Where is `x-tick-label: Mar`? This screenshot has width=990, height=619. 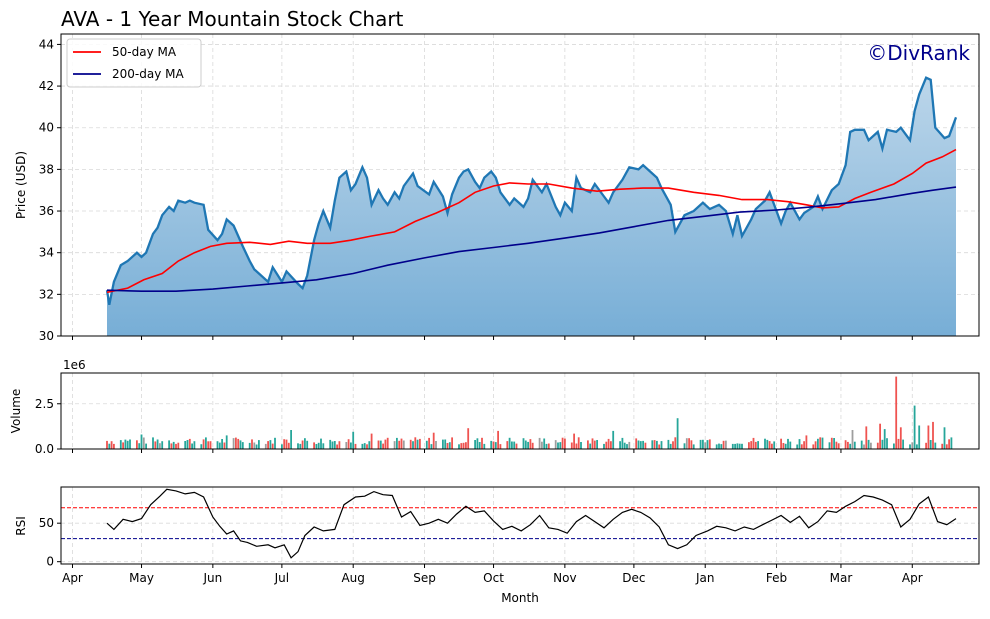
x-tick-label: Mar is located at coordinates (841, 578).